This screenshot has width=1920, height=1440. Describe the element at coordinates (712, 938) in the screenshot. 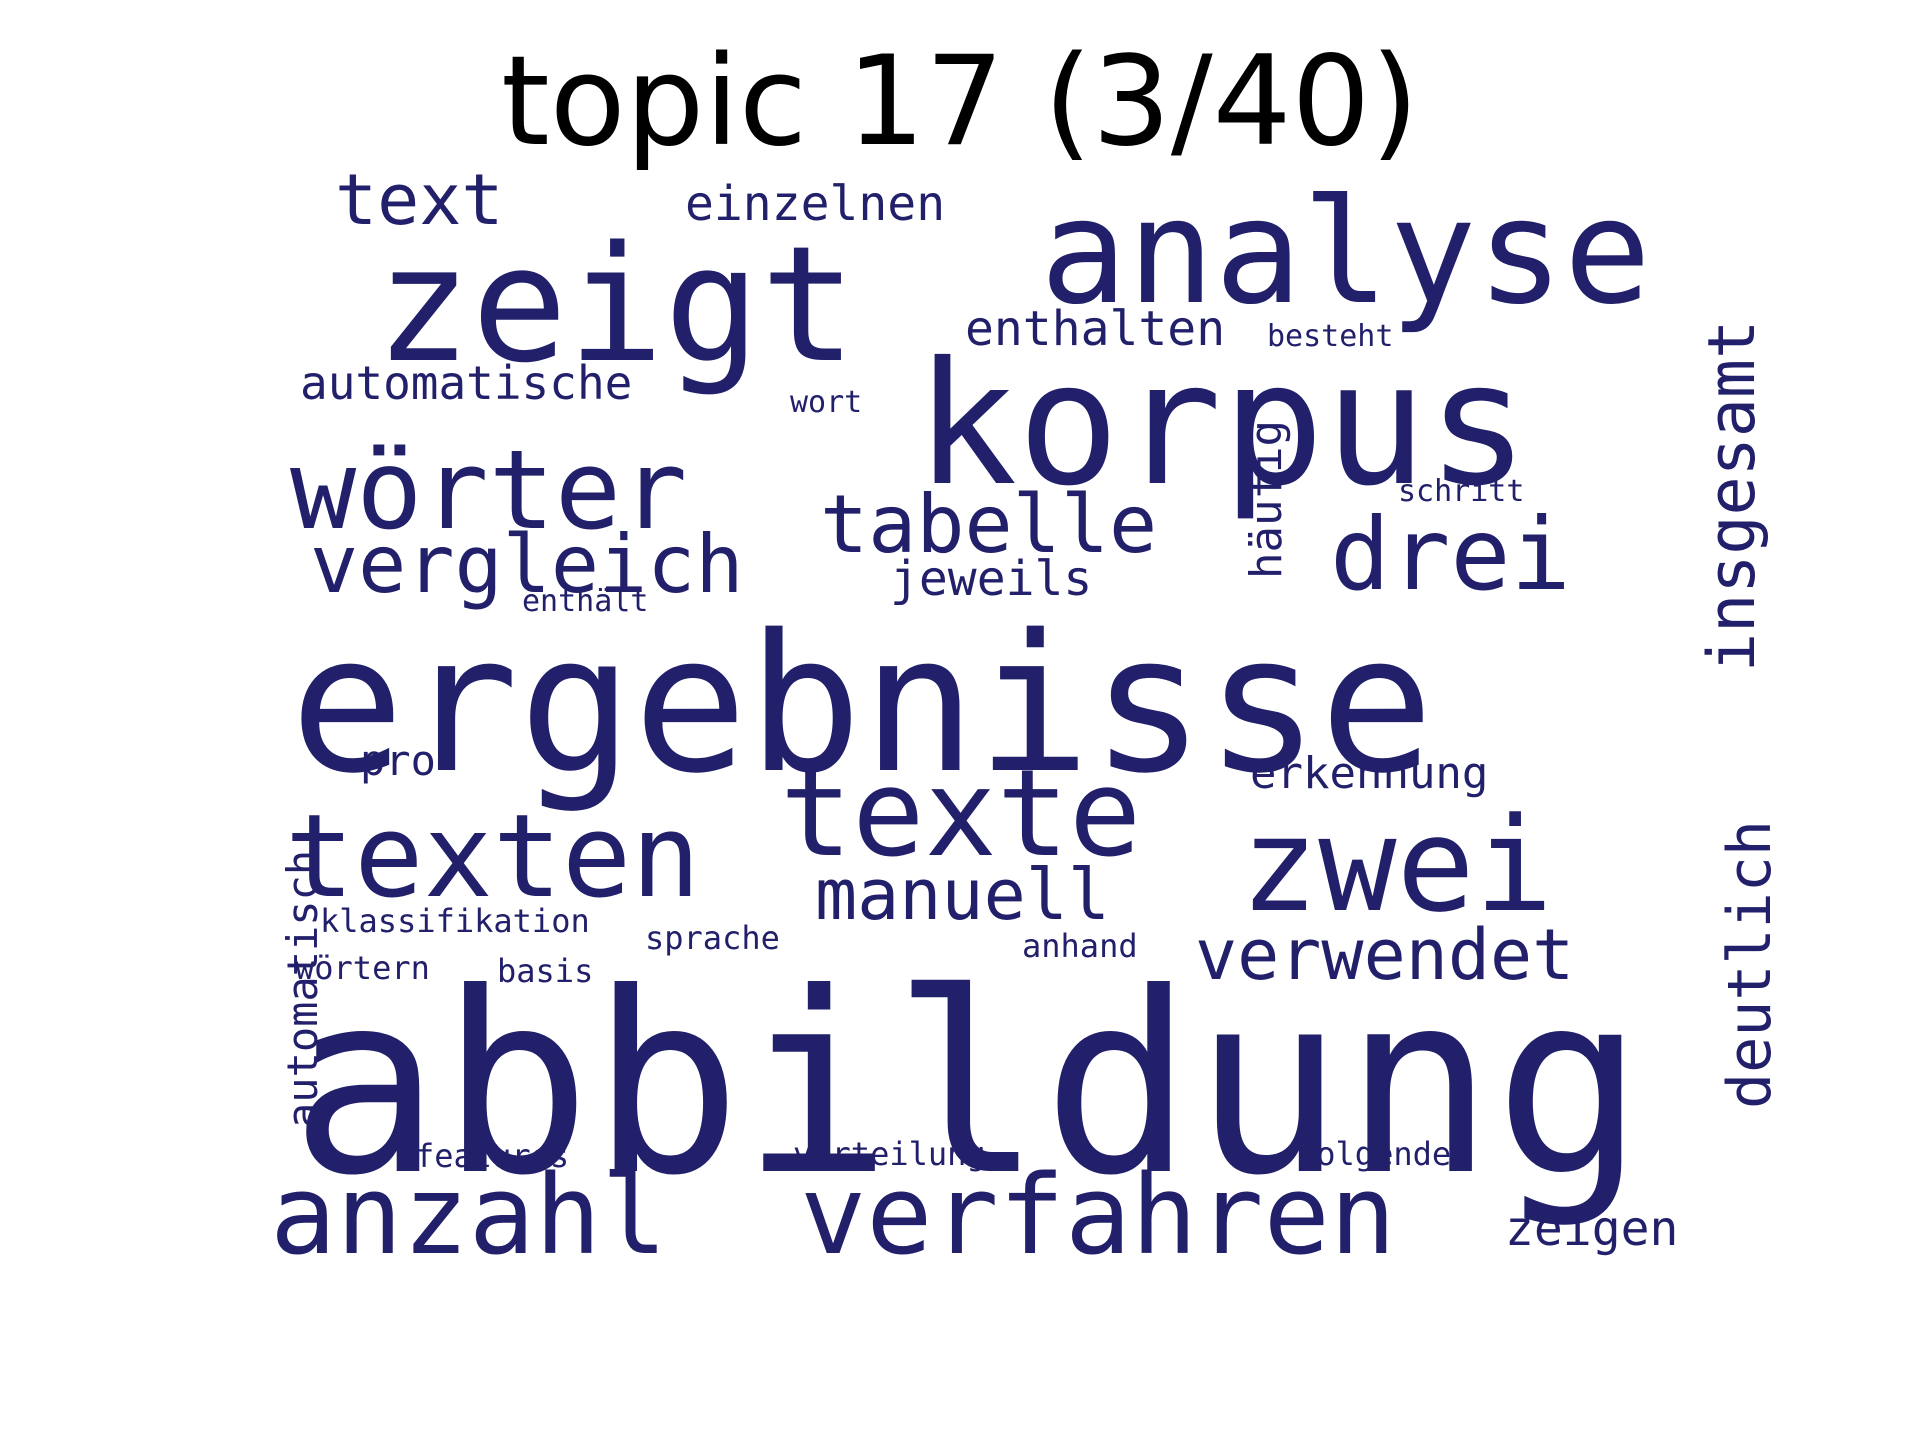

I see `cloud-word: sprache` at that location.